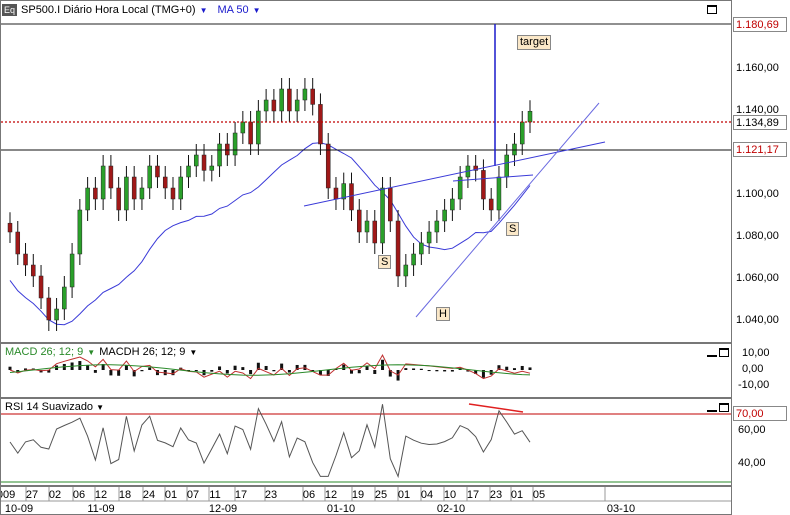 The image size is (790, 515). Describe the element at coordinates (513, 229) in the screenshot. I see `pattern-label-right-shoulder: S` at that location.